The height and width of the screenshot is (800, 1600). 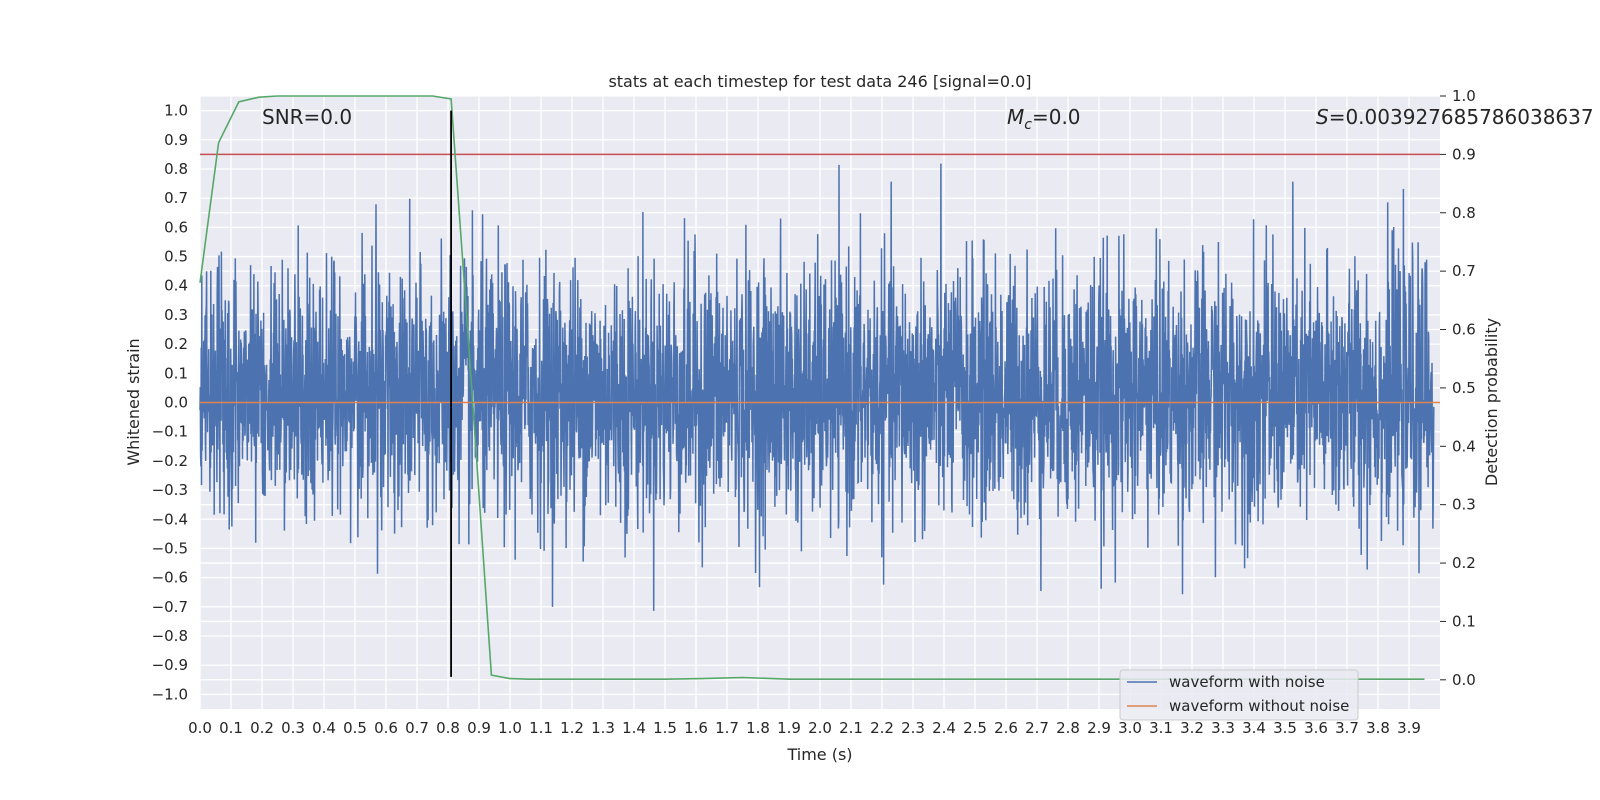 What do you see at coordinates (634, 728) in the screenshot?
I see `x-tick-label: 1.4` at bounding box center [634, 728].